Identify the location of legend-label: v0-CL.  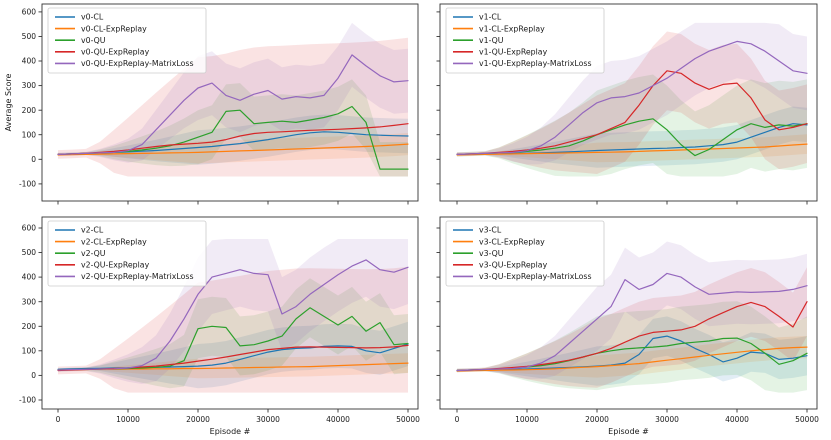
(92, 17).